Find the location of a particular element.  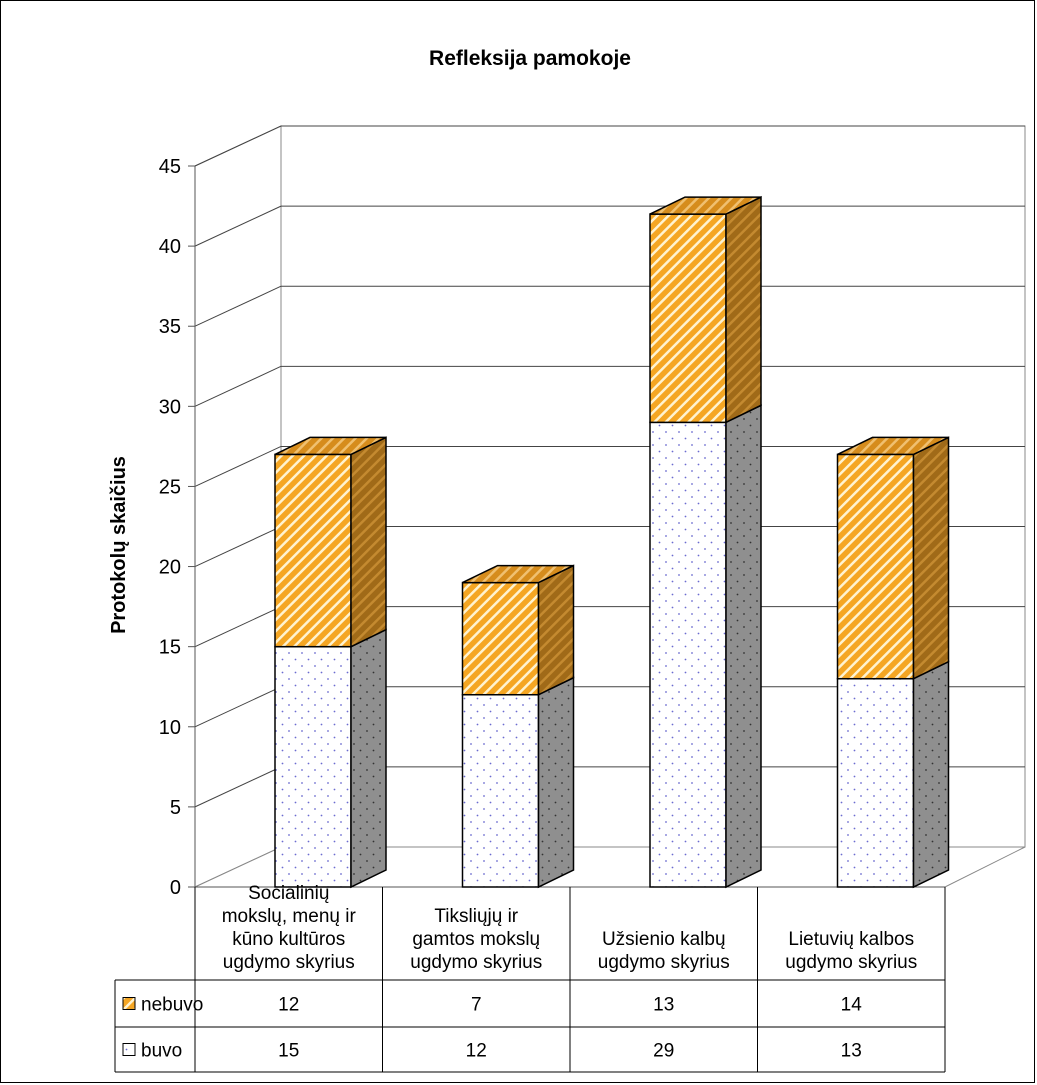

x-tick-label: gamtos mokslų is located at coordinates (476, 939).